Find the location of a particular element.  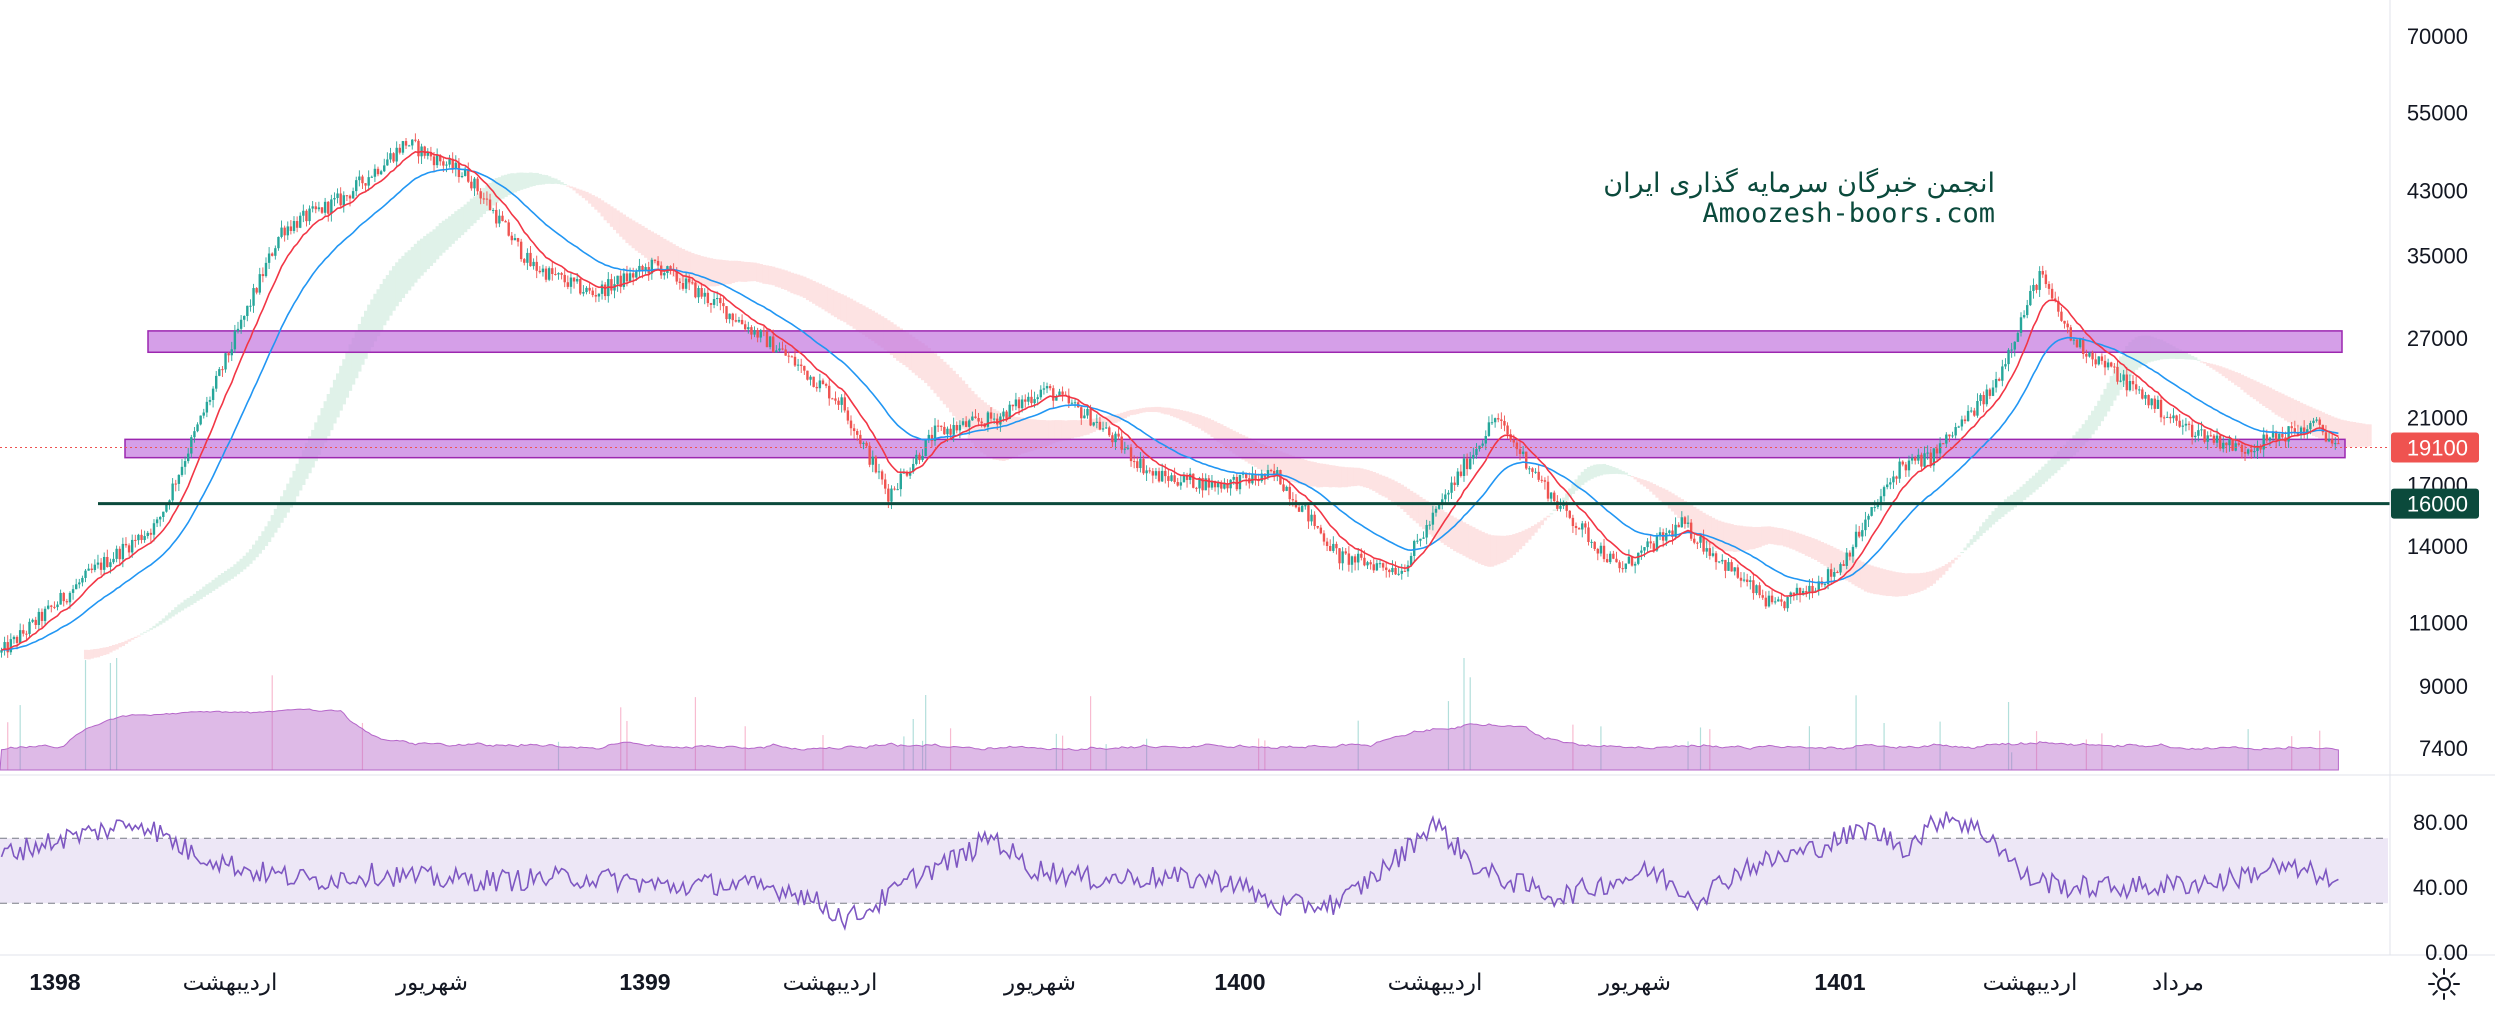

time-tick-label: 1398 is located at coordinates (54, 982).